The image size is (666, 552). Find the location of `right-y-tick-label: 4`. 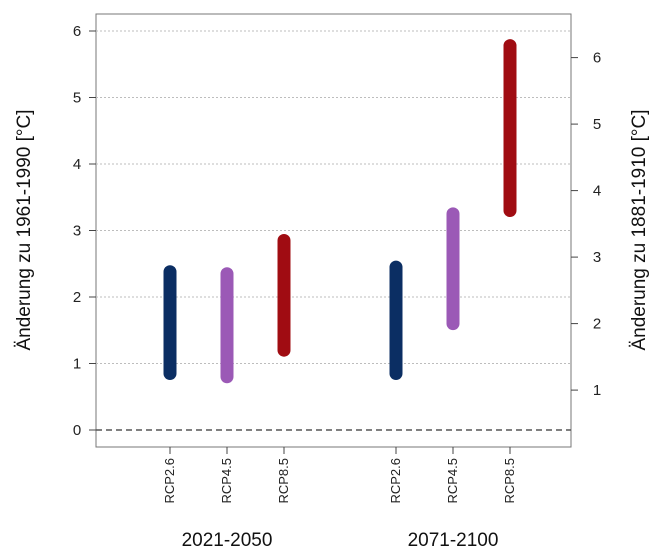

right-y-tick-label: 4 is located at coordinates (597, 191).